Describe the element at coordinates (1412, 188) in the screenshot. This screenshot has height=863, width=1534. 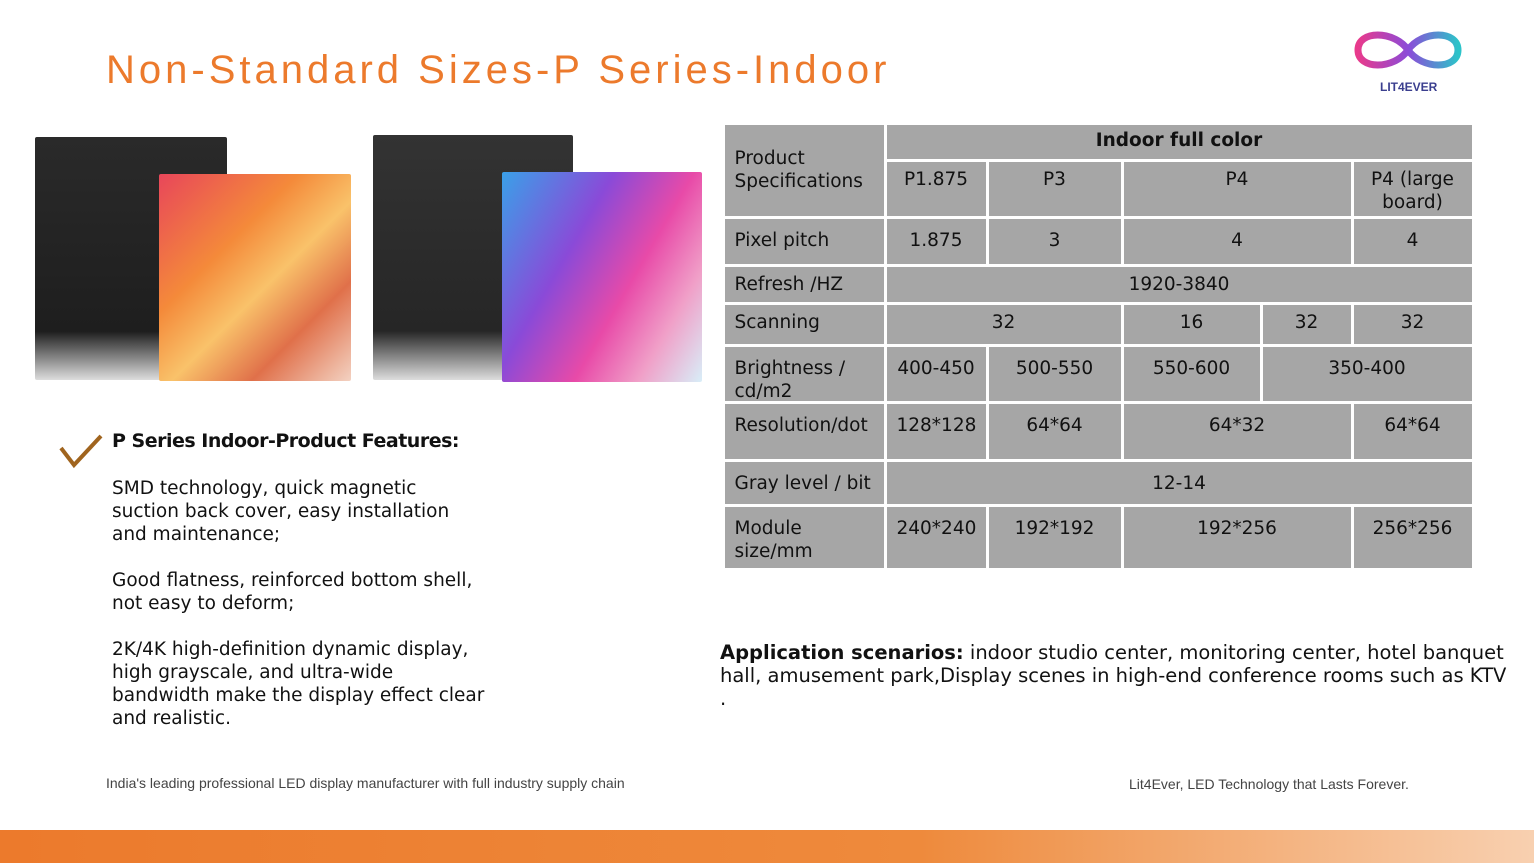
I see `table-cell: P4 (large board)` at that location.